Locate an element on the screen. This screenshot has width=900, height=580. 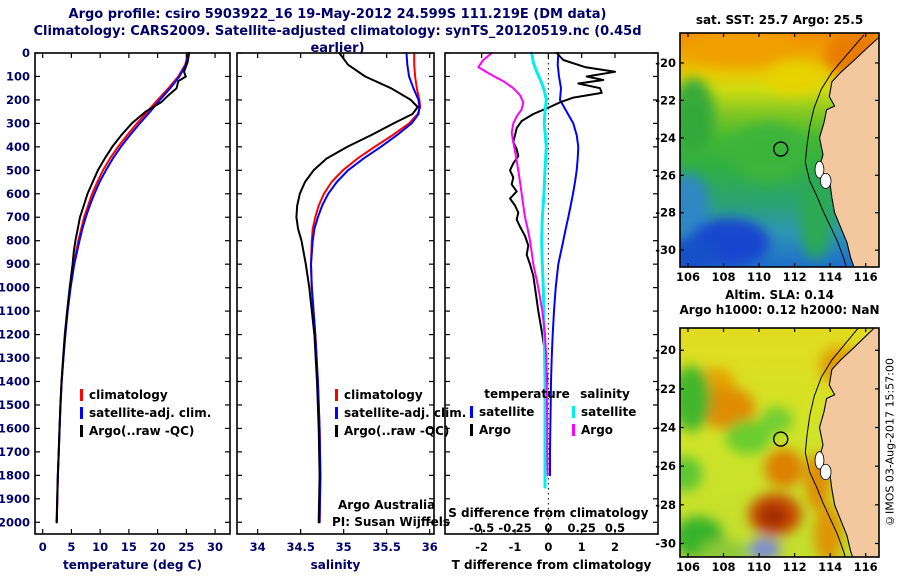
svg-text: 1100 is located at coordinates (15, 311).